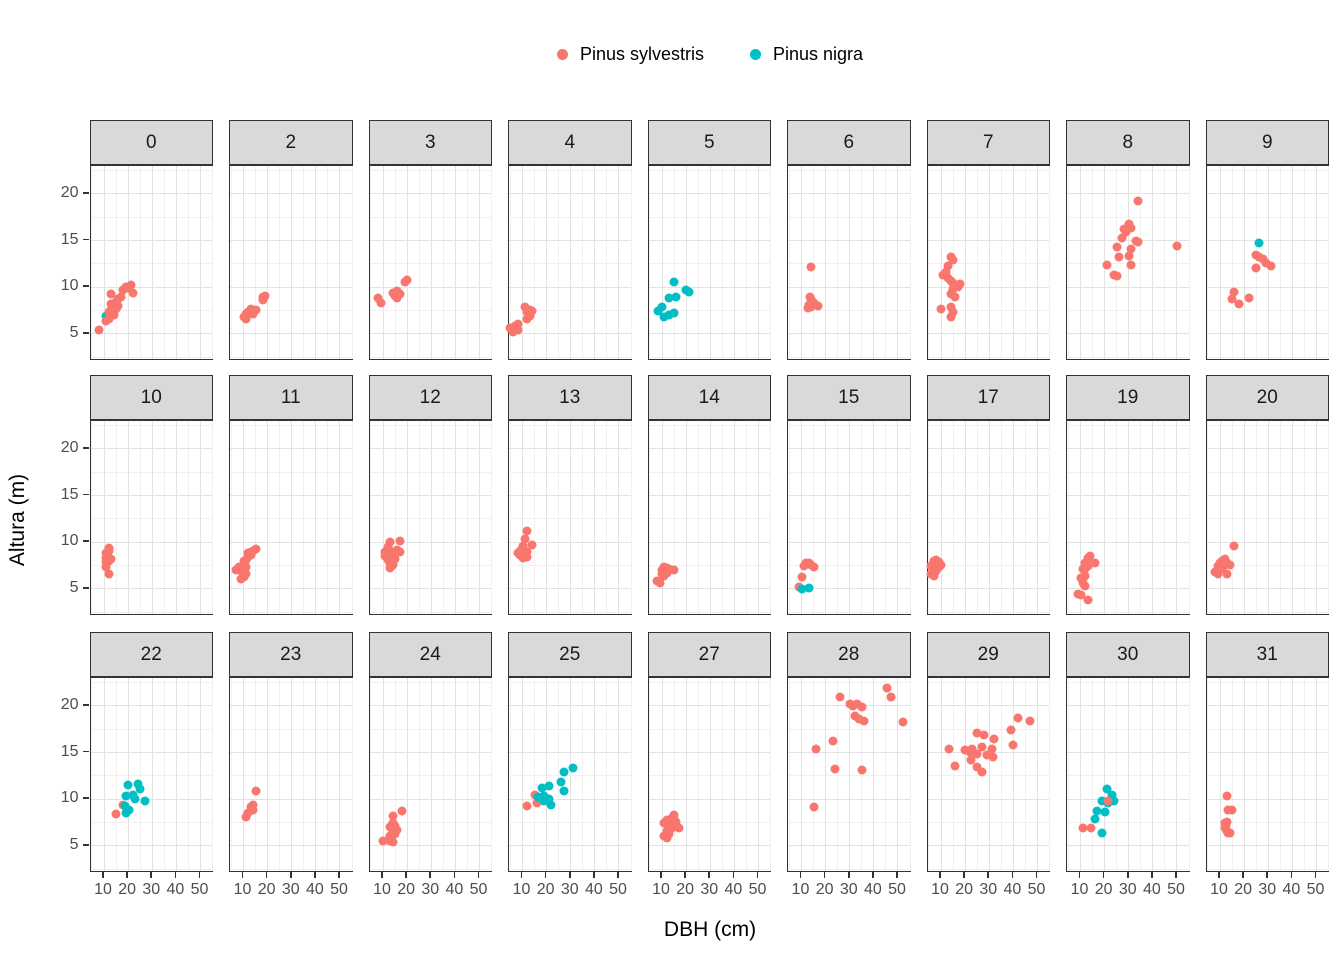 The height and width of the screenshot is (960, 1344). Describe the element at coordinates (570, 654) in the screenshot. I see `facet-strip-25: 25` at that location.